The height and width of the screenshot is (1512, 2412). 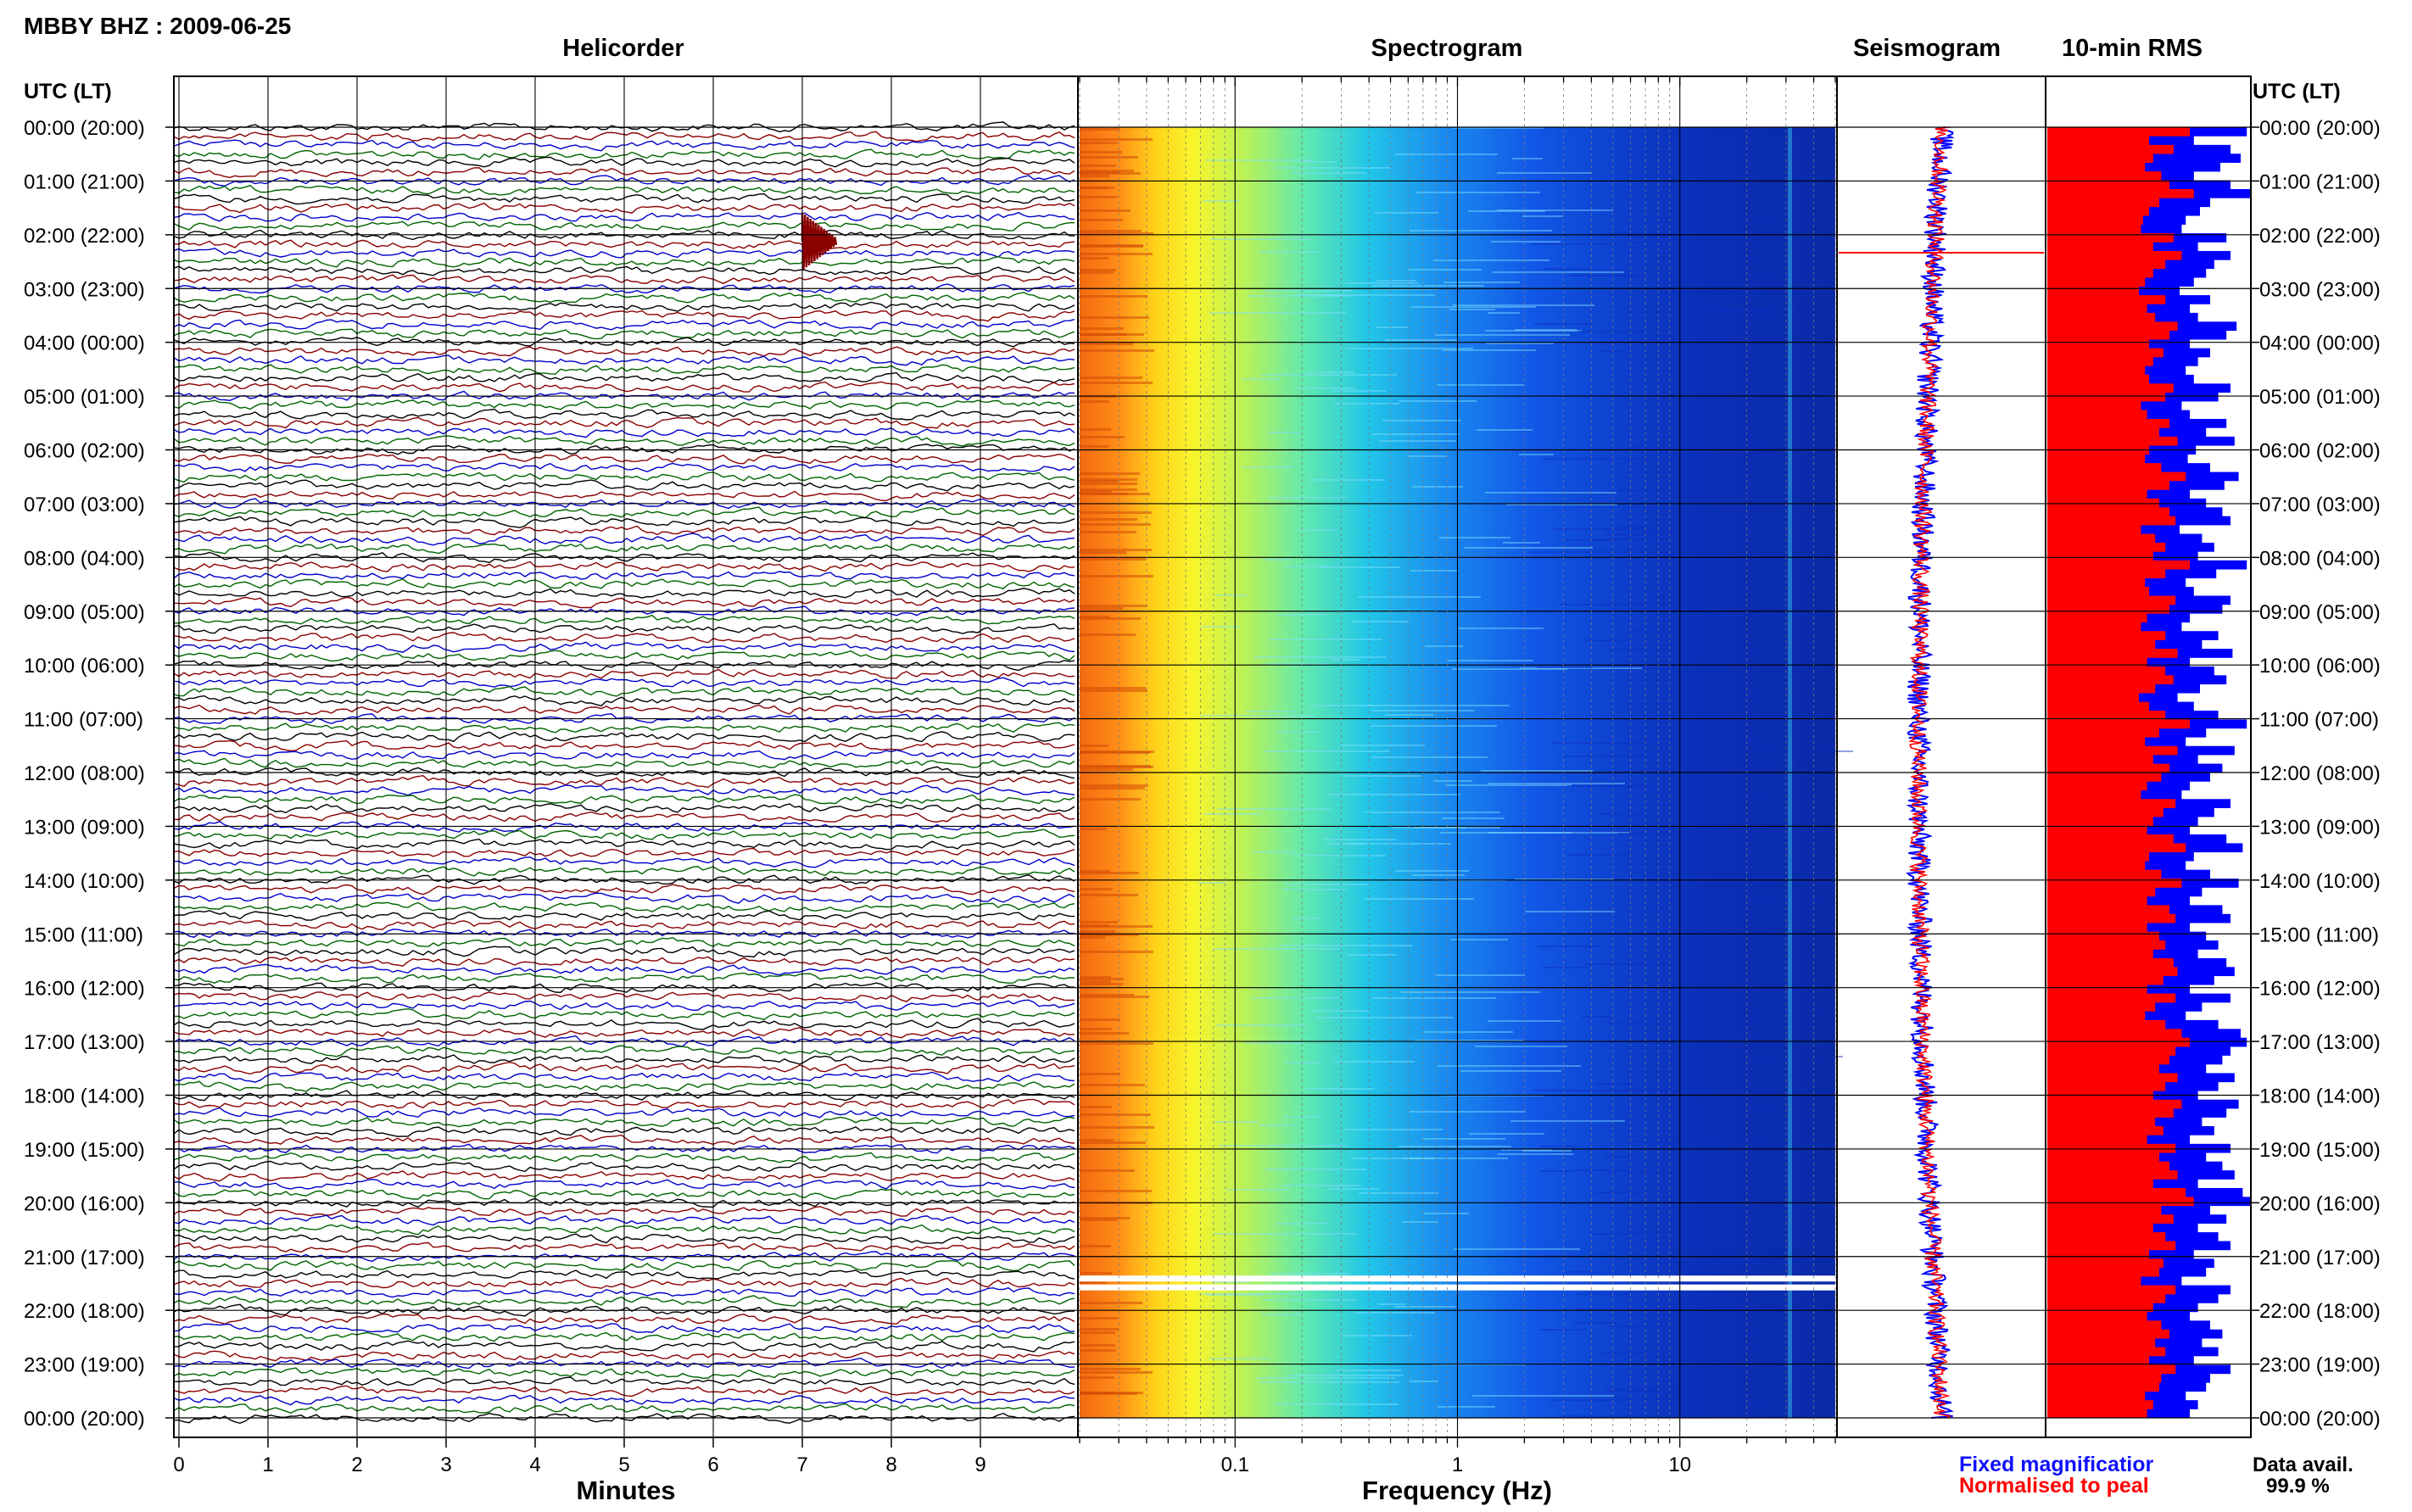 I want to click on utc-tick-label: 16:00 (12:00), so click(x=84, y=989).